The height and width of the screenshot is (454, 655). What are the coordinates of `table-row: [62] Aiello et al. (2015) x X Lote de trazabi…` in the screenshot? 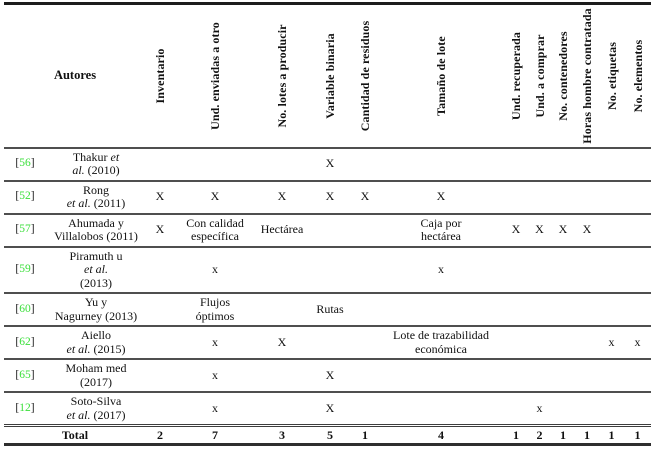 It's located at (328, 342).